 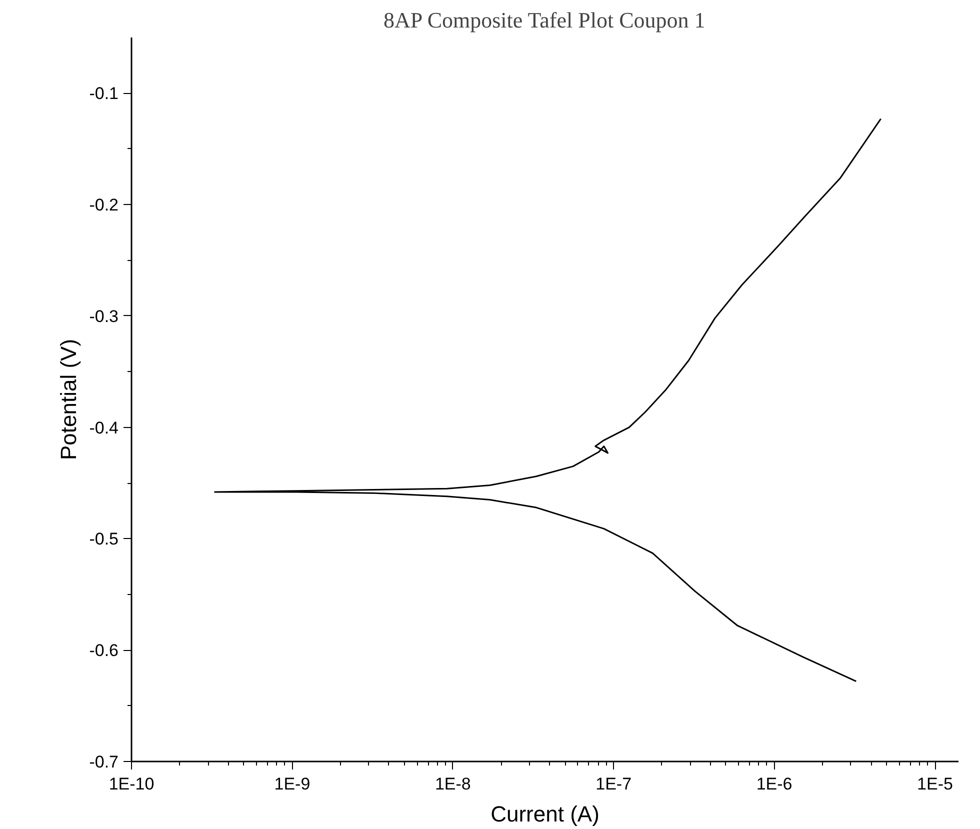 What do you see at coordinates (131, 784) in the screenshot?
I see `x-tick-label: 1E-10` at bounding box center [131, 784].